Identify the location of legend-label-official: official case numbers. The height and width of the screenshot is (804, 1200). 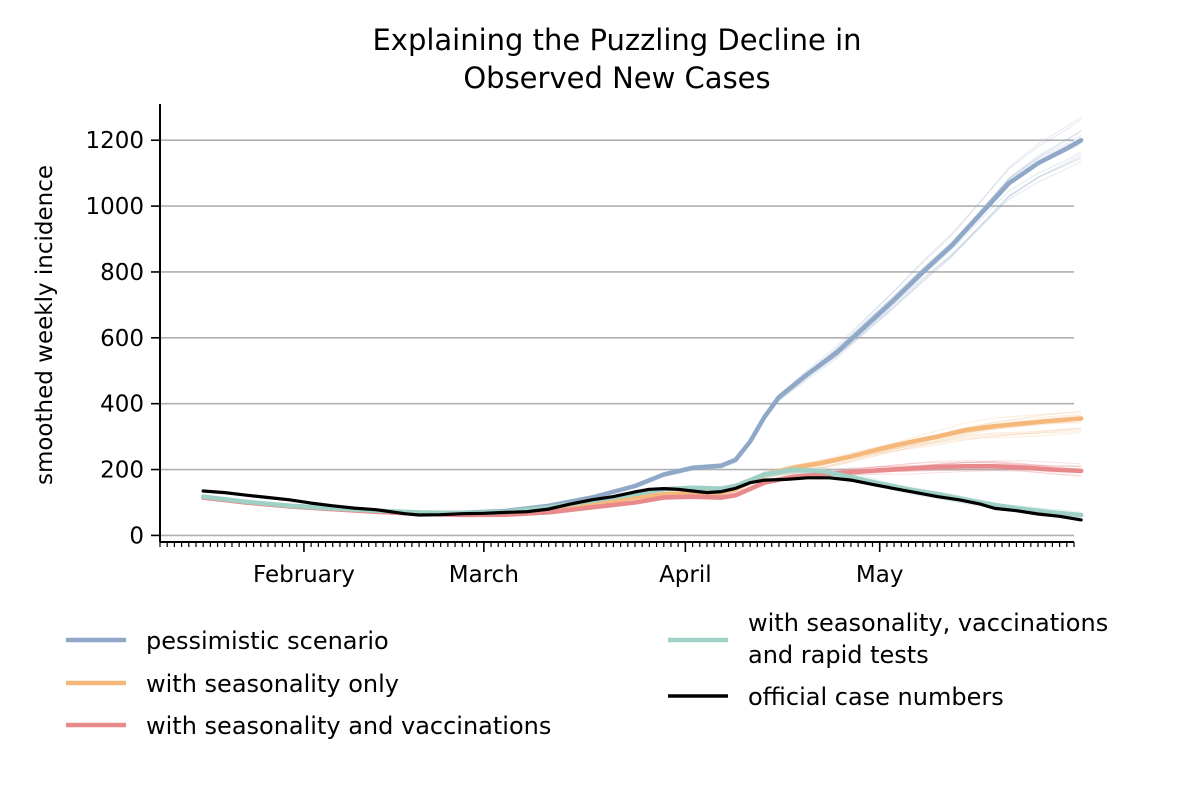
(876, 697).